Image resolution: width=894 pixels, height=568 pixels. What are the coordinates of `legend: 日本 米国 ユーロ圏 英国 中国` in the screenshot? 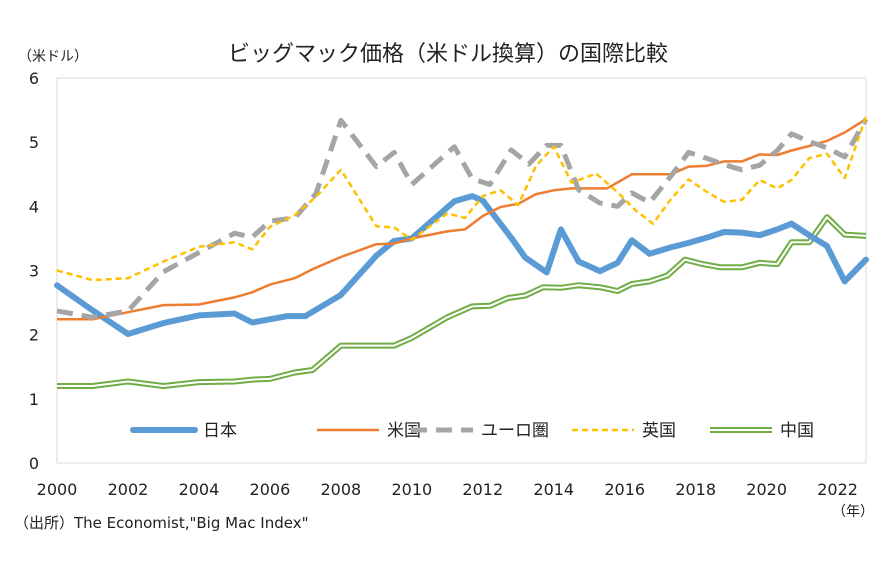 It's located at (472, 431).